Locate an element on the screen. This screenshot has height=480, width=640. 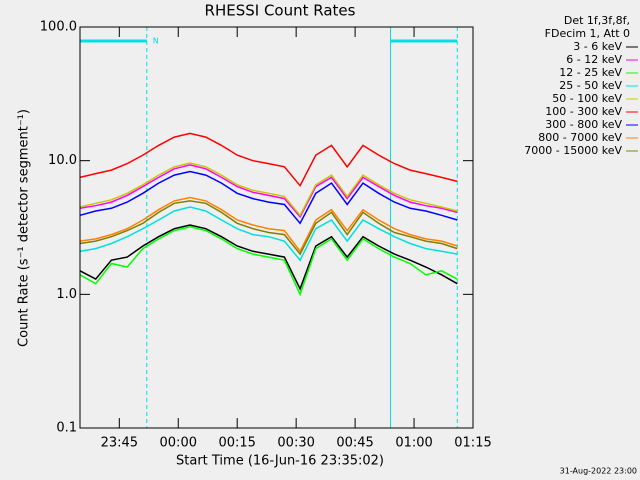
legend-header: FDecim 1, Att 0 is located at coordinates (587, 33).